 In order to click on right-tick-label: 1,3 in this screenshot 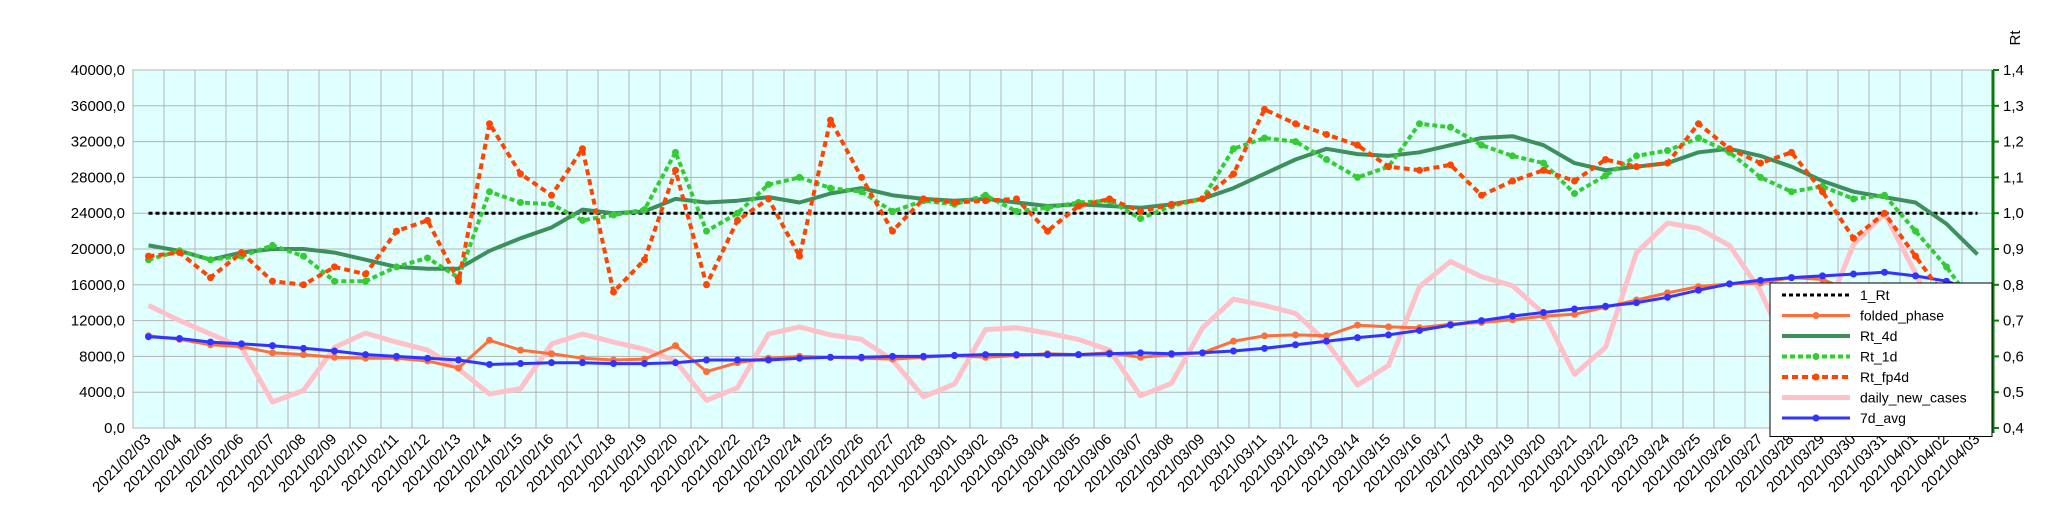, I will do `click(2013, 106)`.